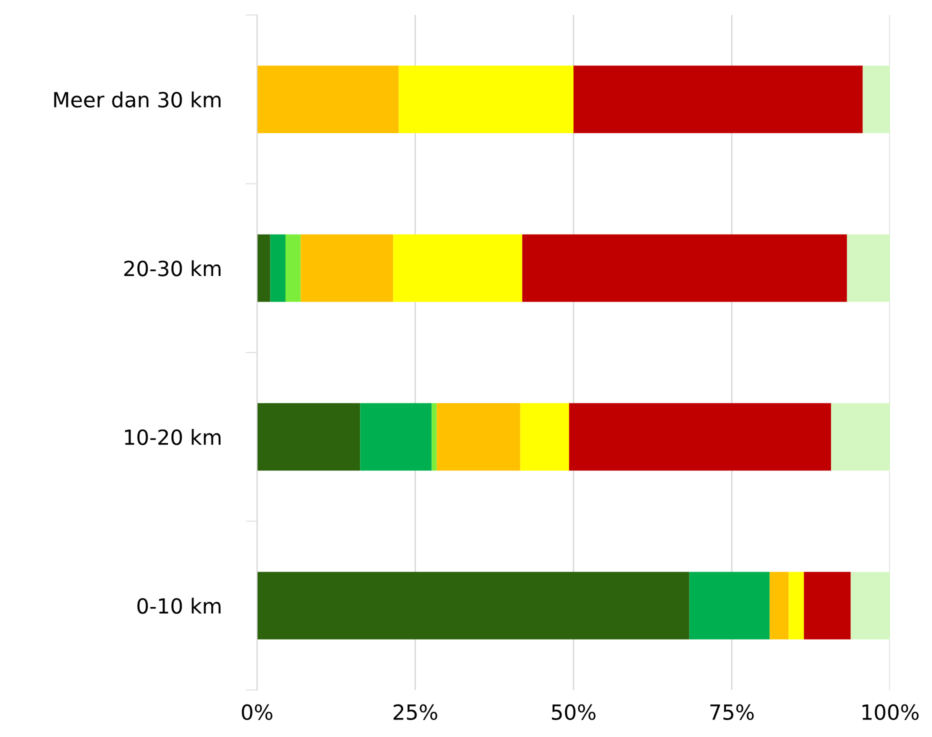 This screenshot has height=737, width=932. I want to click on y-tick-label: 10-20 km, so click(173, 437).